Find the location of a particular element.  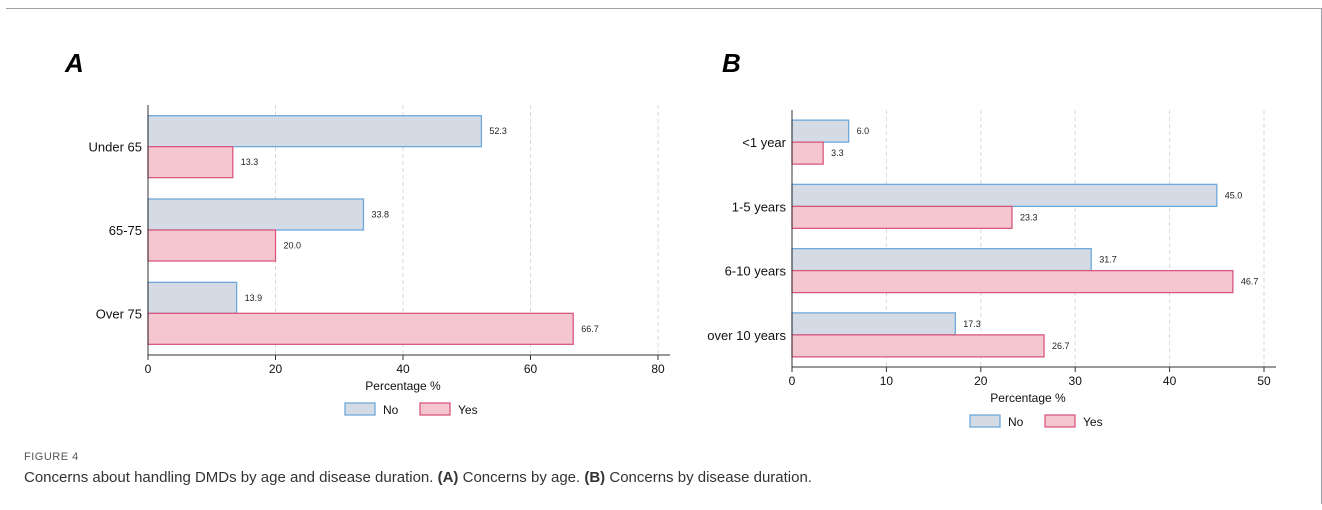

figure-label: FIGURE 4 is located at coordinates (51, 457).